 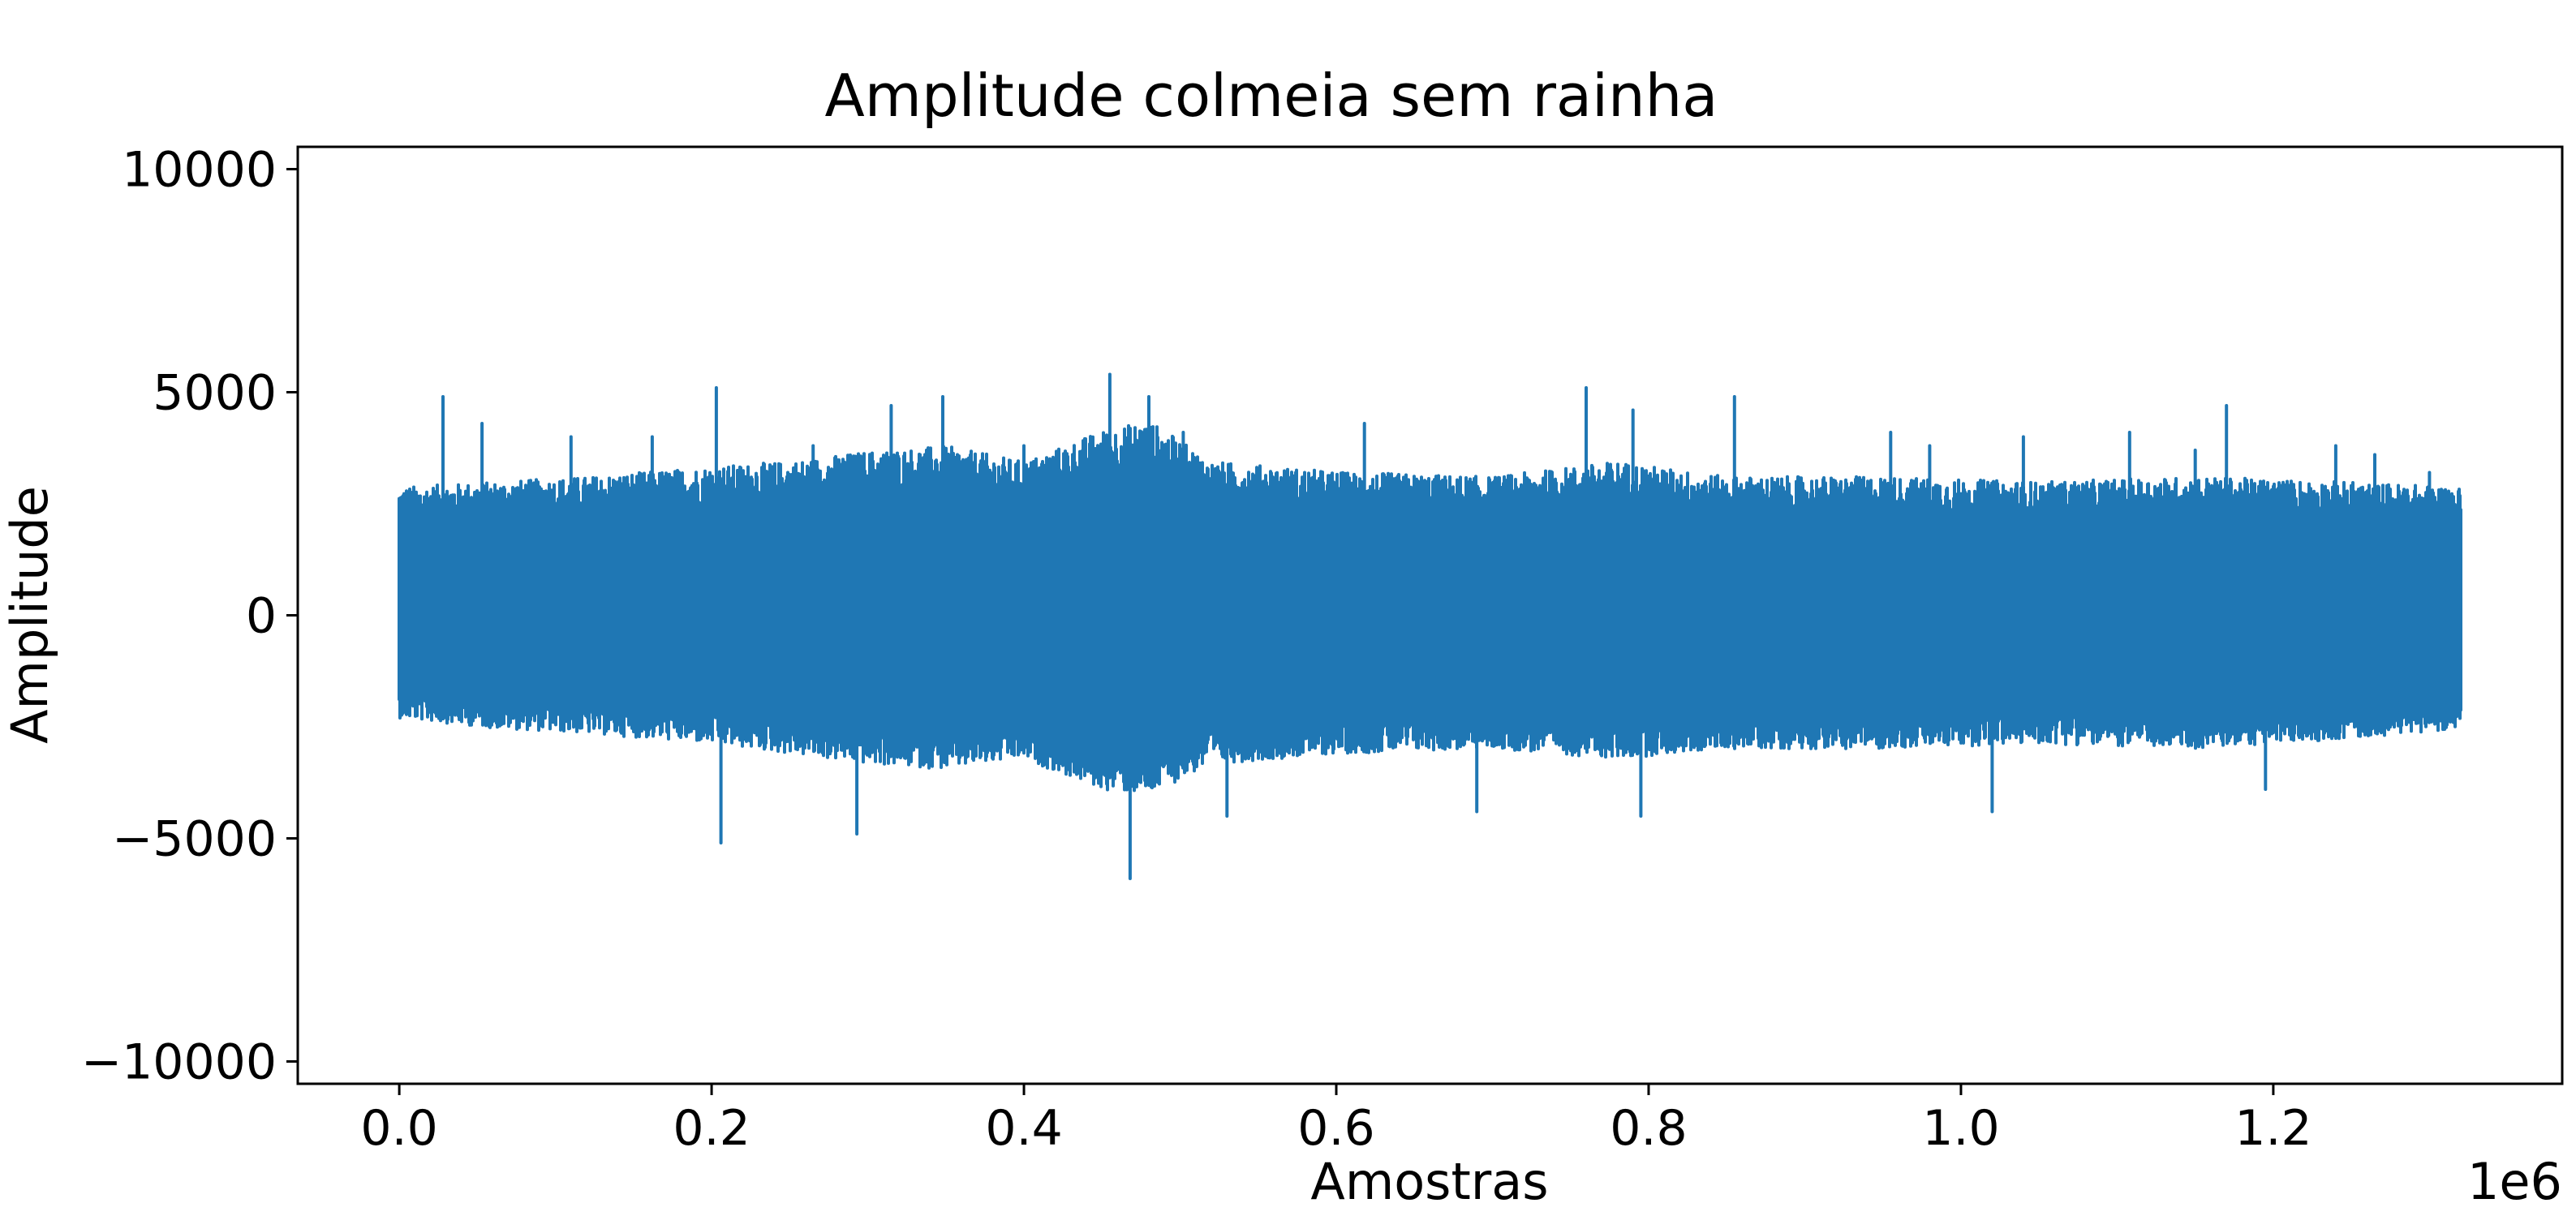 I want to click on y-axis-label: Amplitude, so click(x=30, y=615).